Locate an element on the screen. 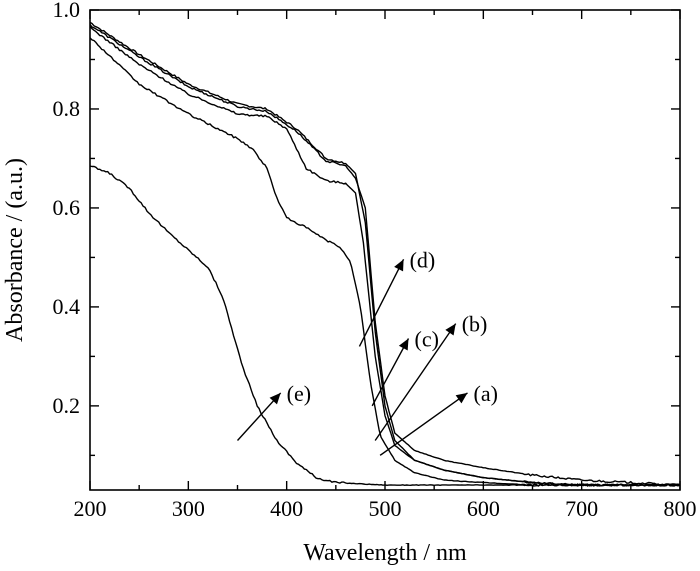 Image resolution: width=700 pixels, height=571 pixels. y-tick-label: 1.0 is located at coordinates (67, 11).